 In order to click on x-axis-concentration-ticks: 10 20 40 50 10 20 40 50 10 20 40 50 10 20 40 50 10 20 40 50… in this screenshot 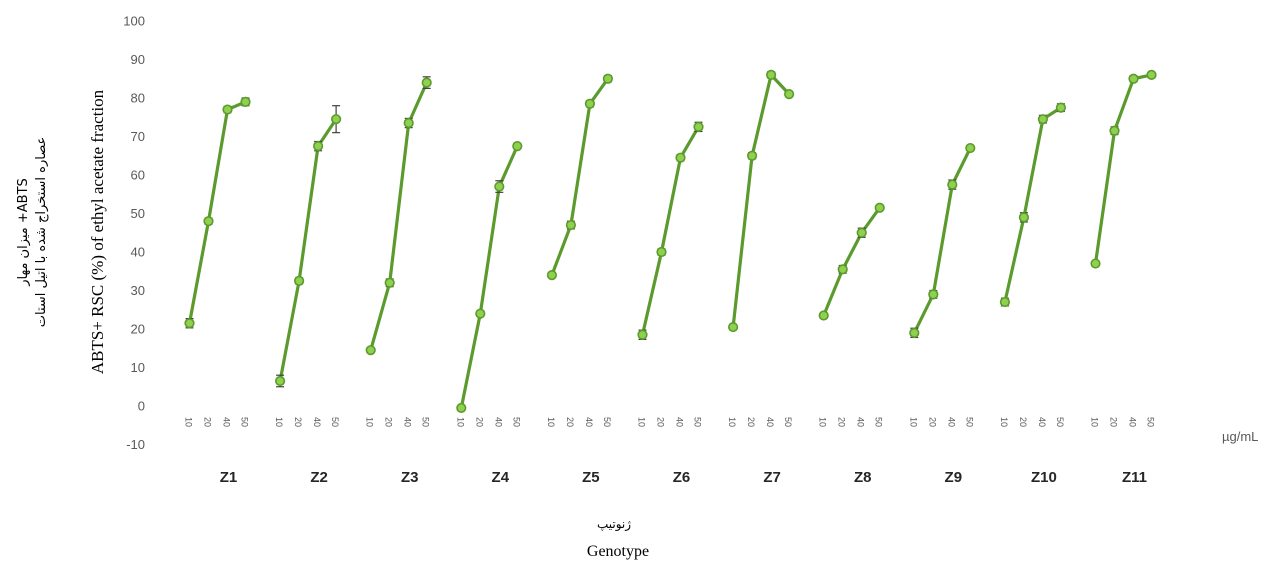, I will do `click(670, 422)`.